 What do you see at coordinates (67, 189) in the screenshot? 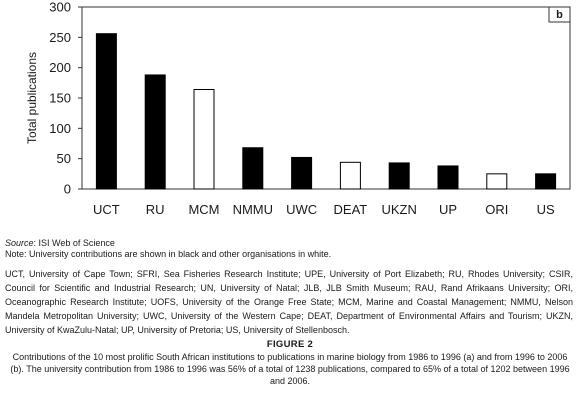
I see `y-tick-label: 0` at bounding box center [67, 189].